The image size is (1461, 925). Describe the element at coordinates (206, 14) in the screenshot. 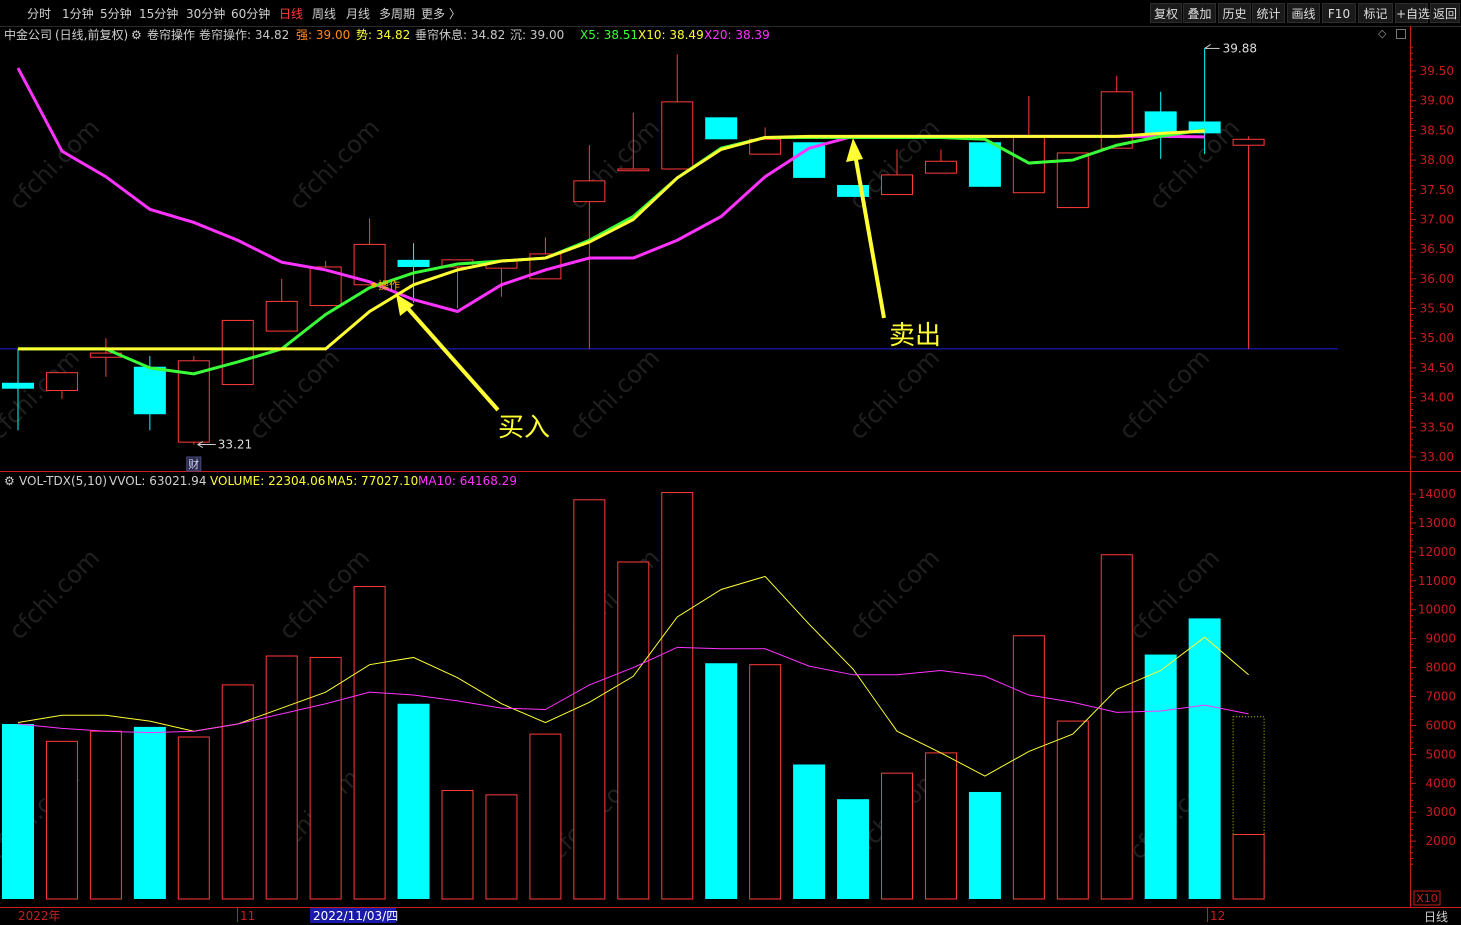

I see `period-tab: 30分钟` at that location.